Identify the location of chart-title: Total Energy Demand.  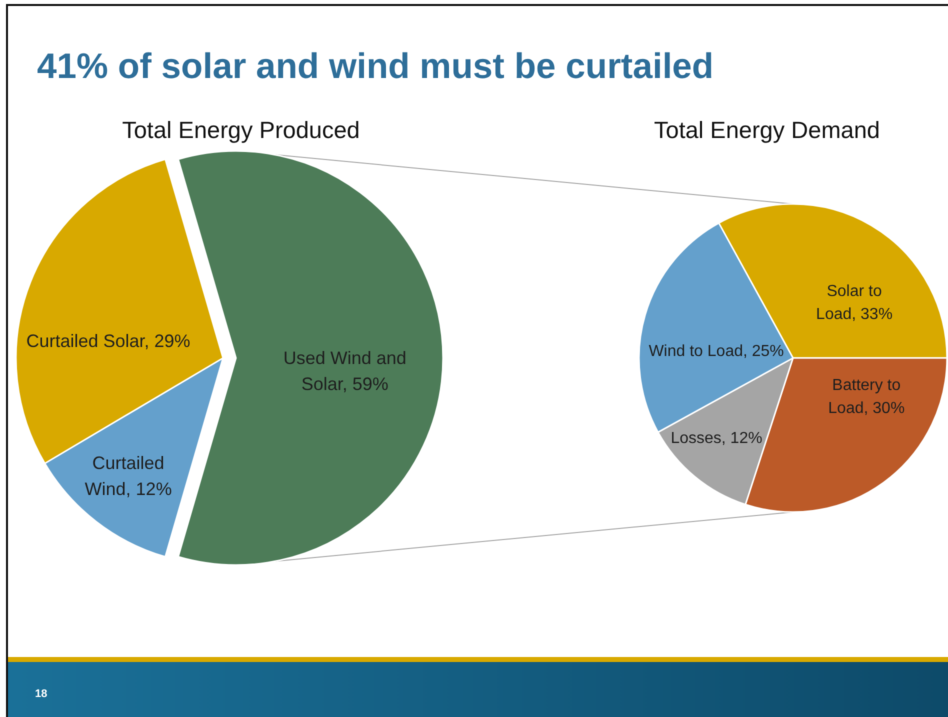
(767, 130).